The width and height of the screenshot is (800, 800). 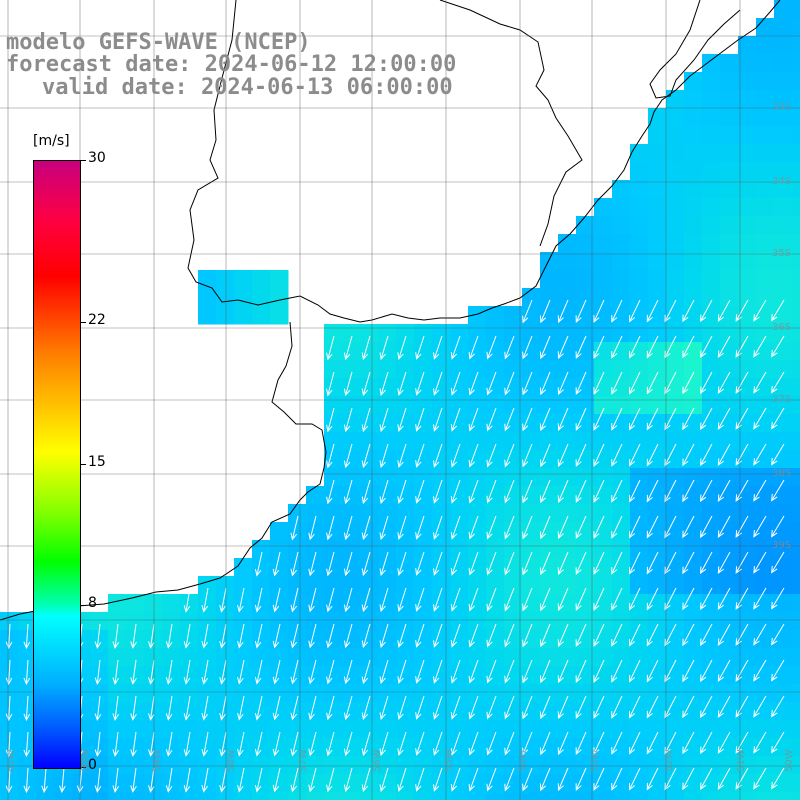 What do you see at coordinates (11, 760) in the screenshot?
I see `longitude-label: 61W` at bounding box center [11, 760].